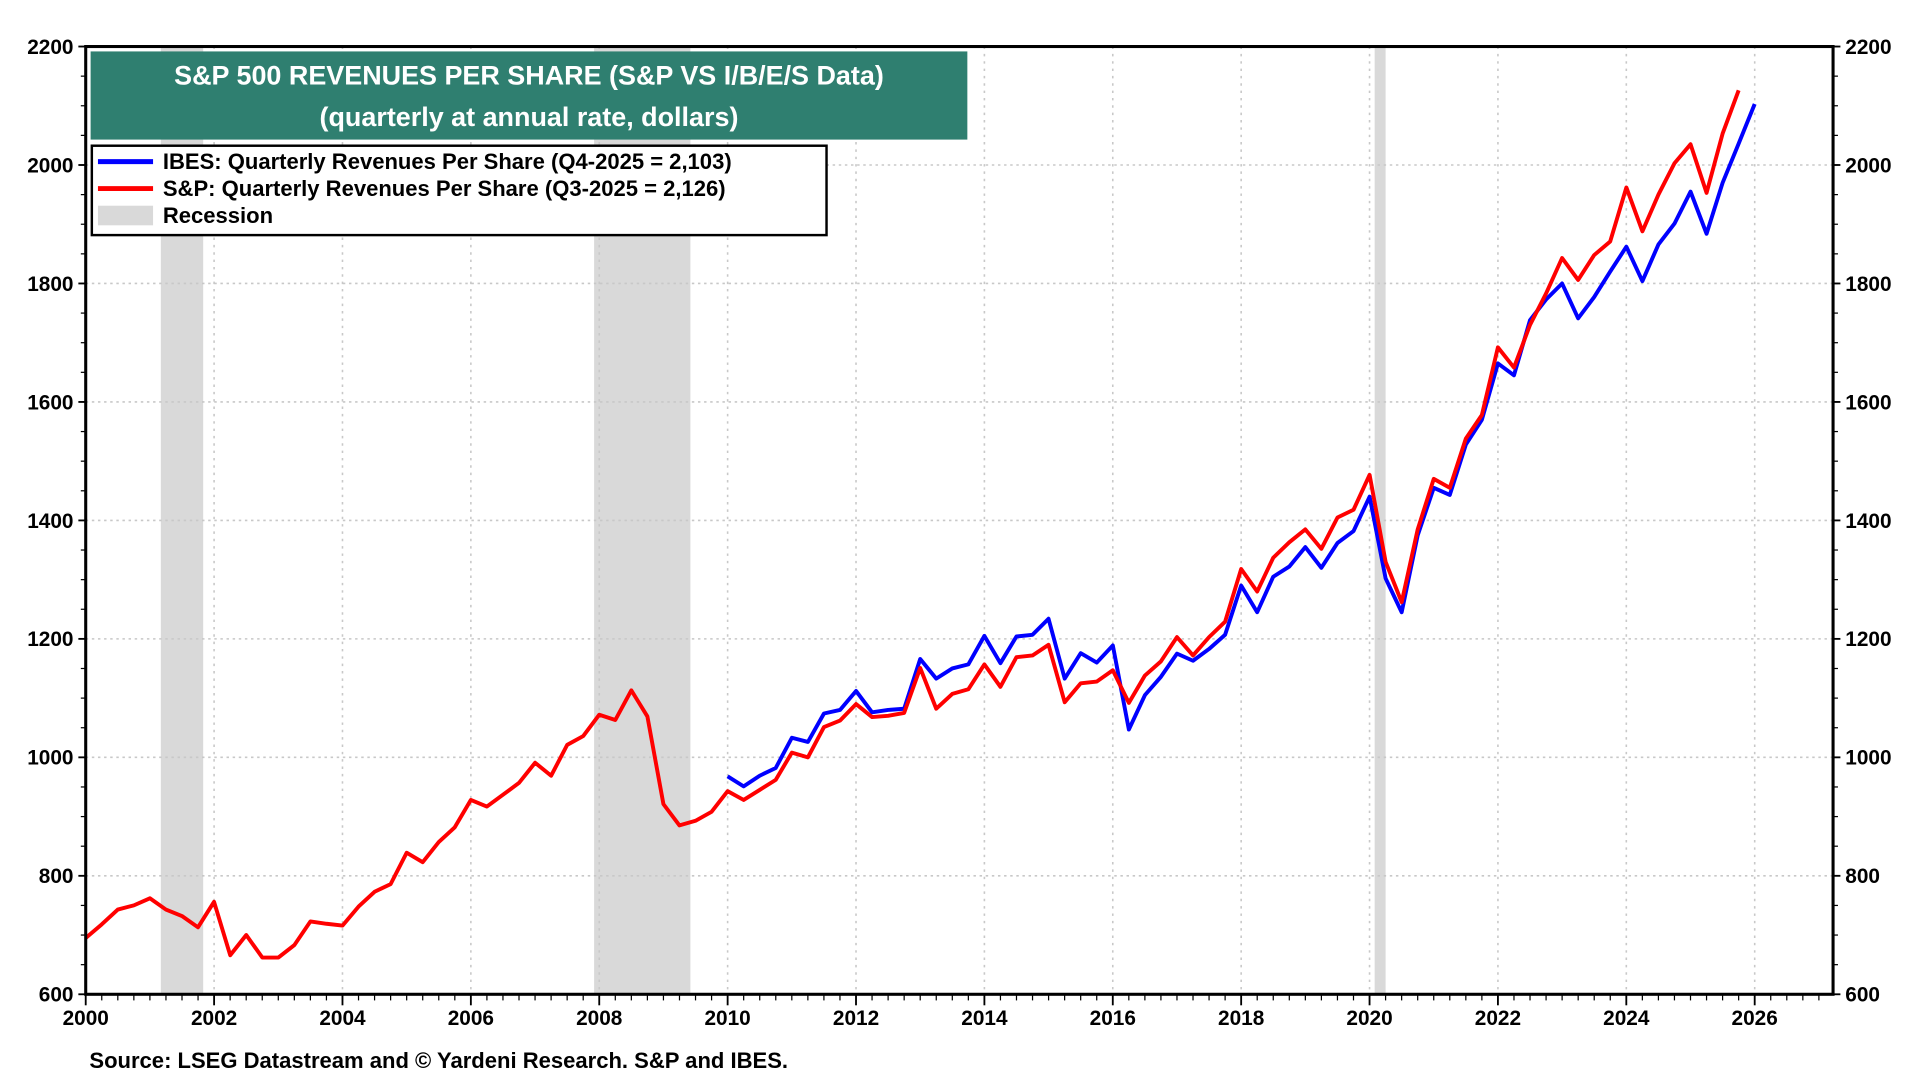 Image resolution: width=1920 pixels, height=1080 pixels. I want to click on x-tick-label: 2026, so click(1755, 1018).